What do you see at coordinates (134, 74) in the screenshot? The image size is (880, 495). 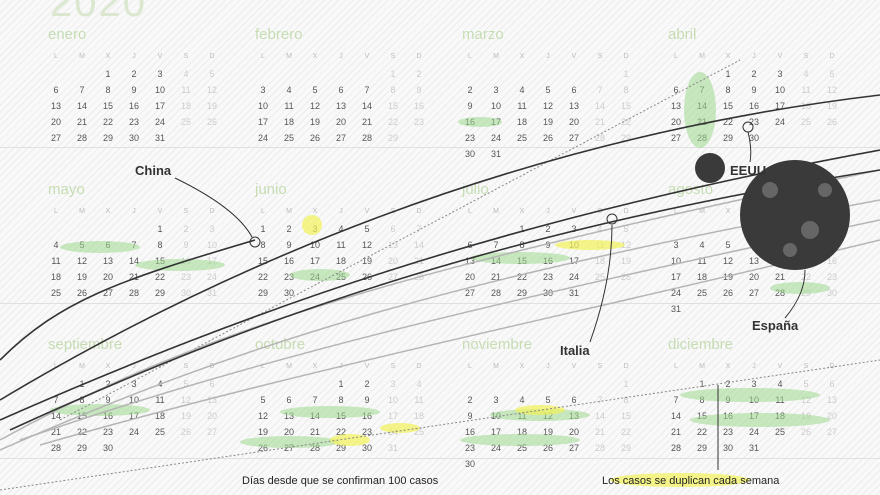 I see `day-cell: 2` at bounding box center [134, 74].